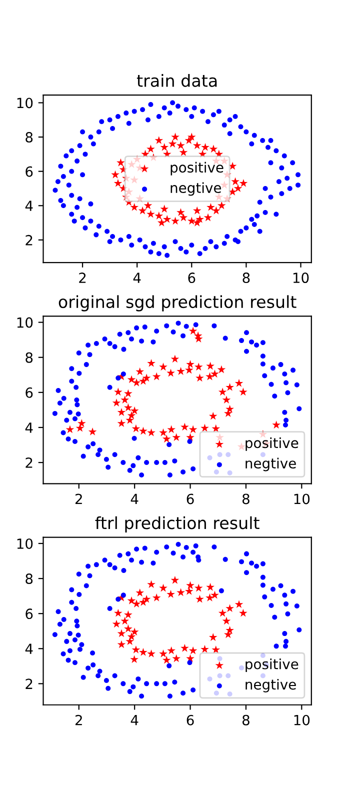  Describe the element at coordinates (176, 80) in the screenshot. I see `chart-title: train data` at that location.